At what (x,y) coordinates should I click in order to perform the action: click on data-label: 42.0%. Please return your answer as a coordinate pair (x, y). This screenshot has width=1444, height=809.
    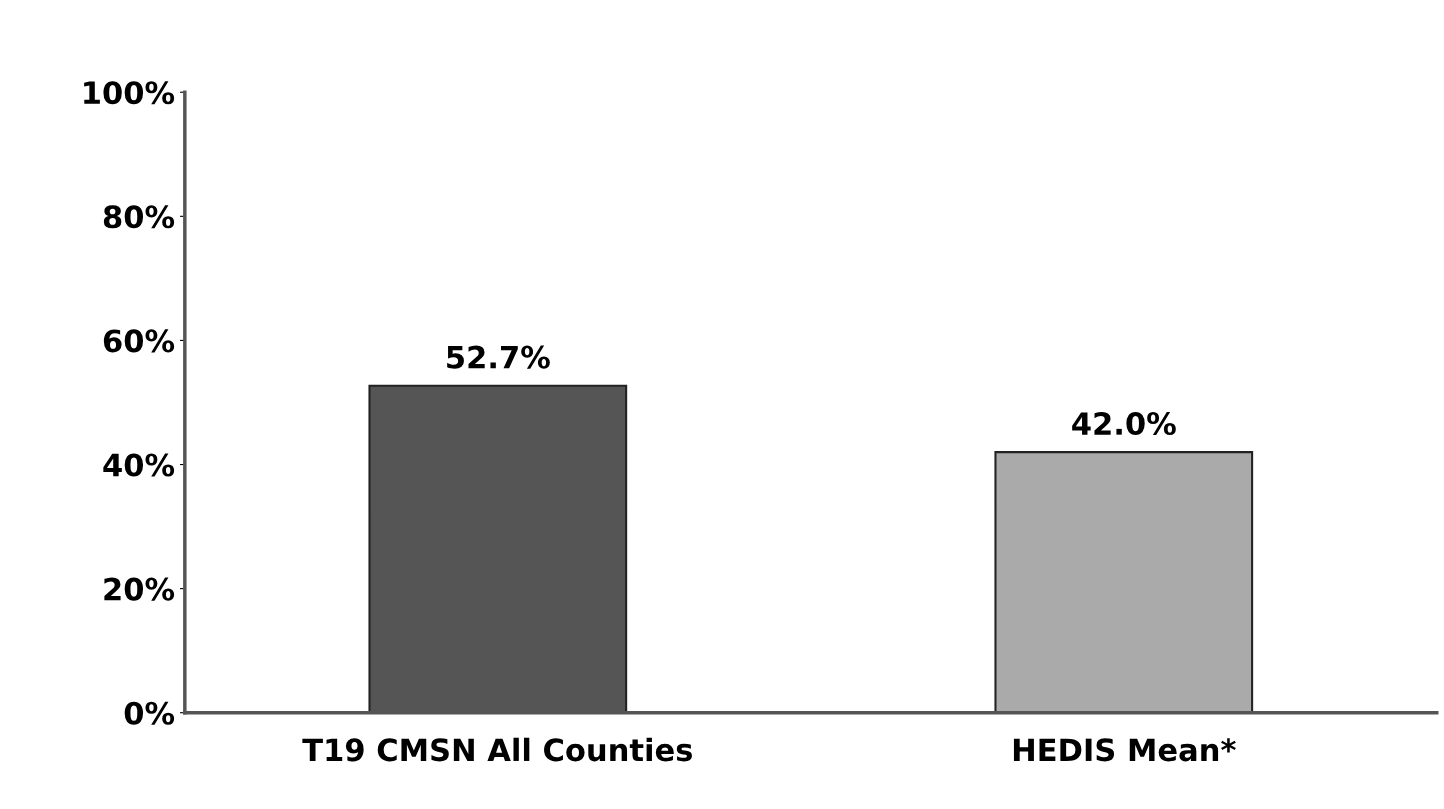
    Looking at the image, I should click on (1124, 423).